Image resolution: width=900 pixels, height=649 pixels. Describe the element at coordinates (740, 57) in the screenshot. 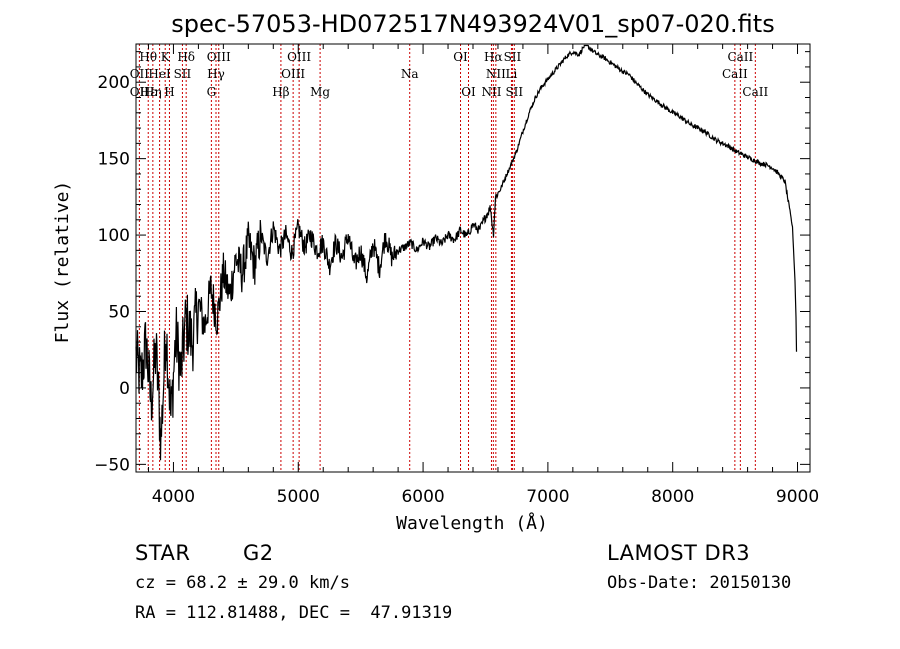

I see `line-label-8: CaII` at that location.